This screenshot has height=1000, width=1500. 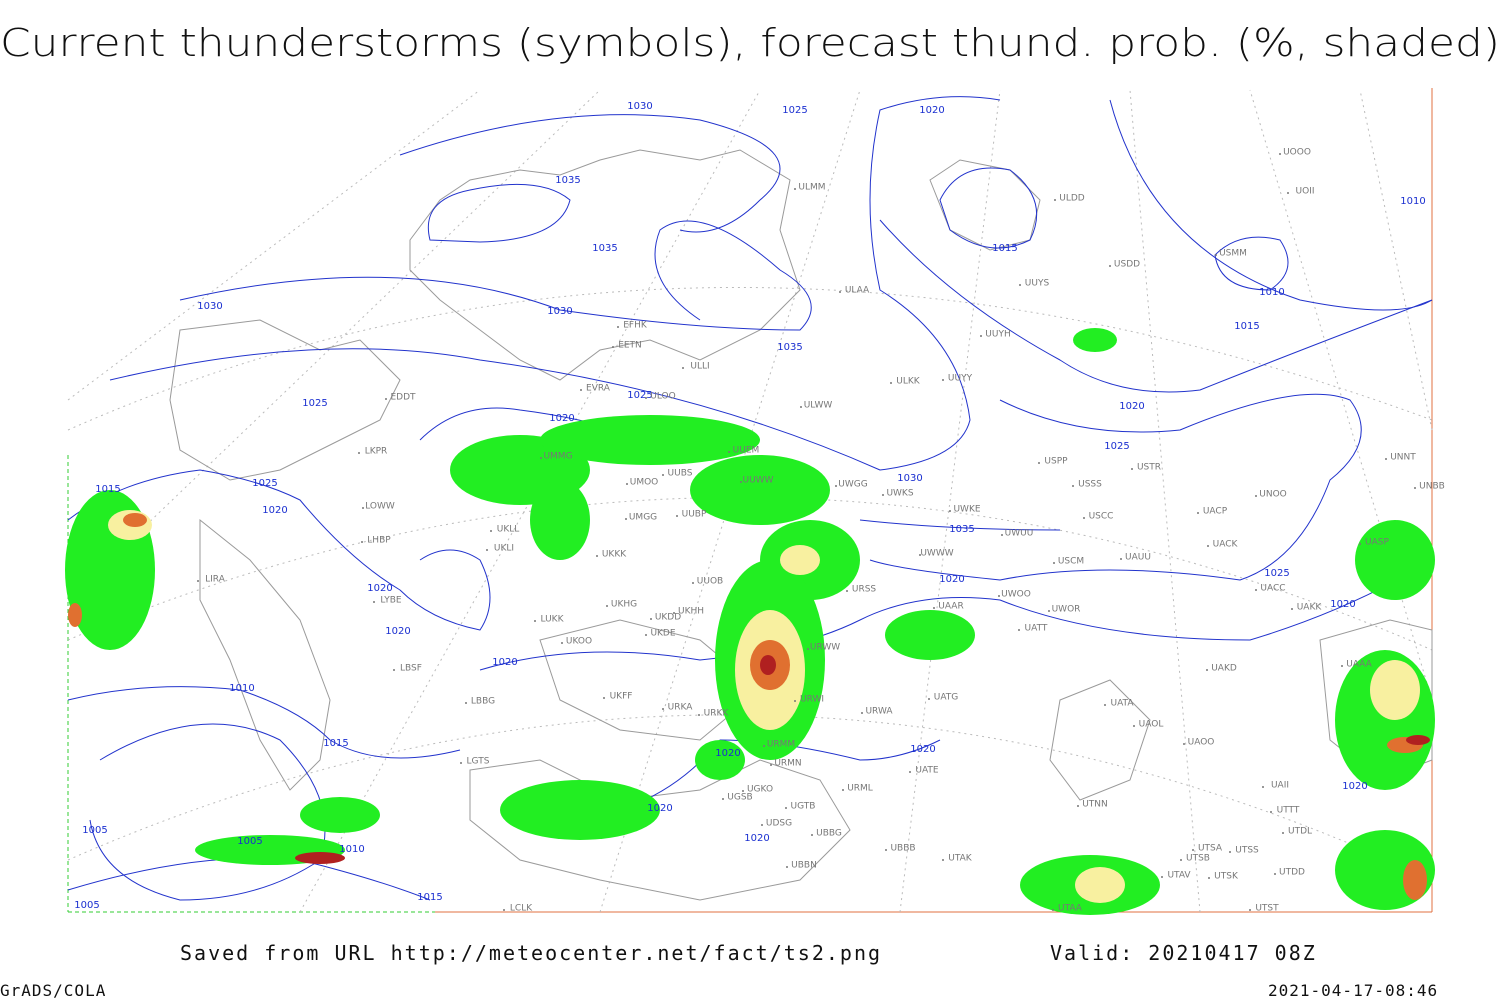 What do you see at coordinates (1019, 534) in the screenshot?
I see `station-code: UWUU` at bounding box center [1019, 534].